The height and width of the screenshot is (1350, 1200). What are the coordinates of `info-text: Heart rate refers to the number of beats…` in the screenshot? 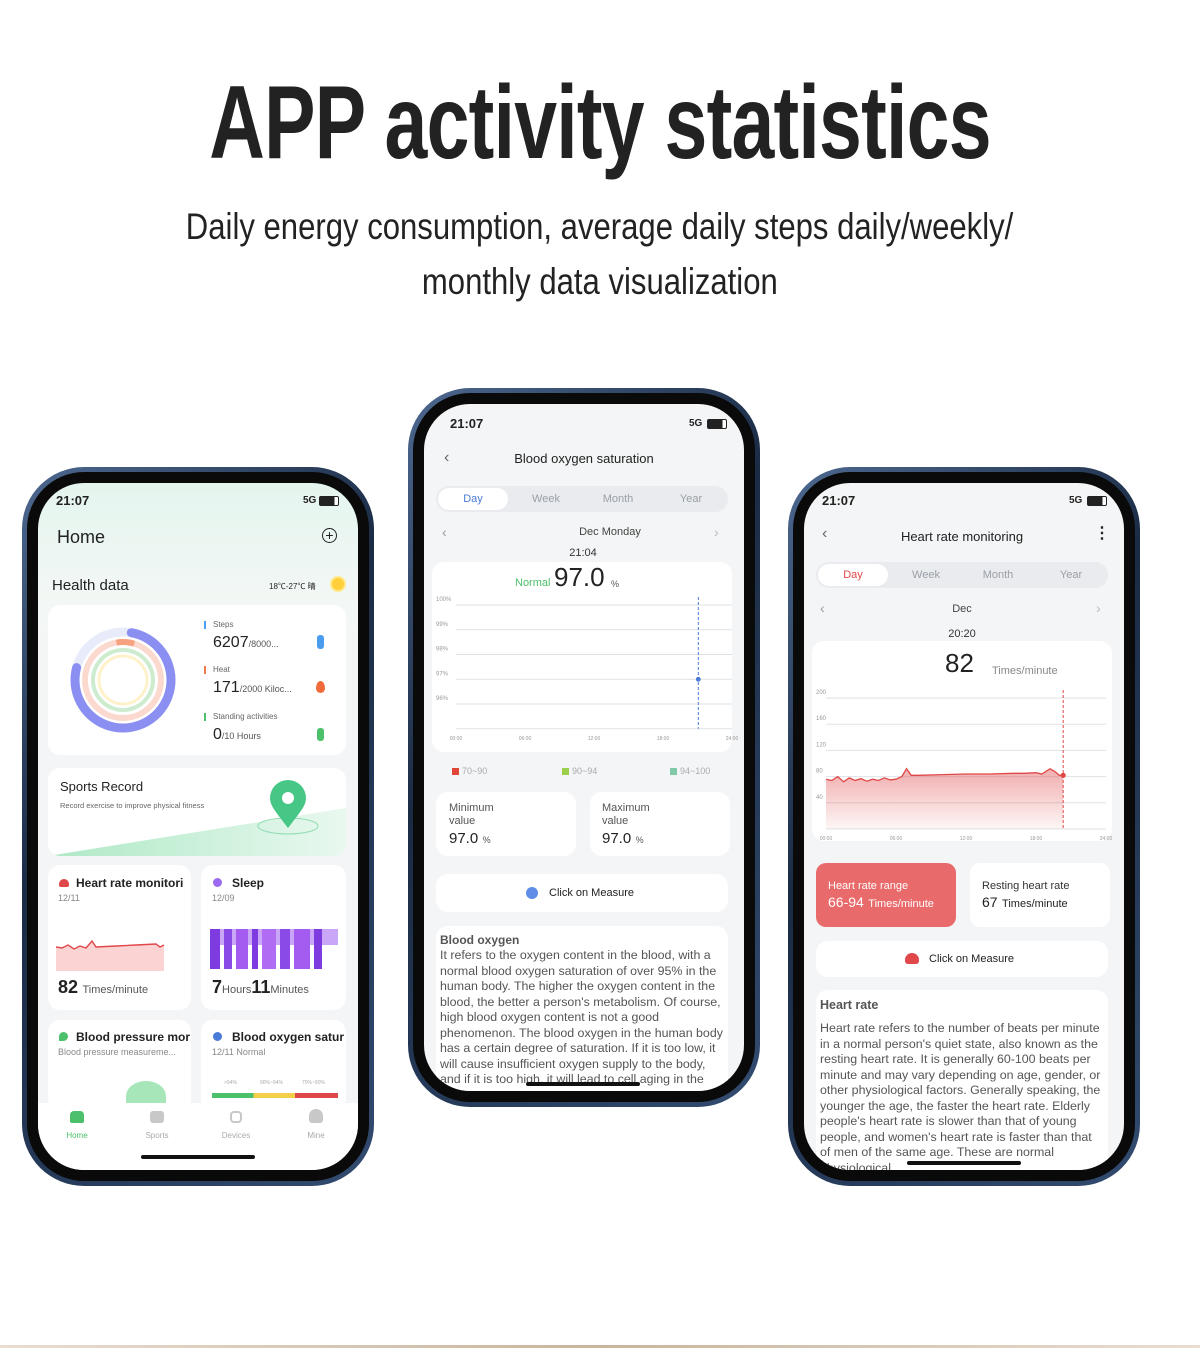 It's located at (960, 1095).